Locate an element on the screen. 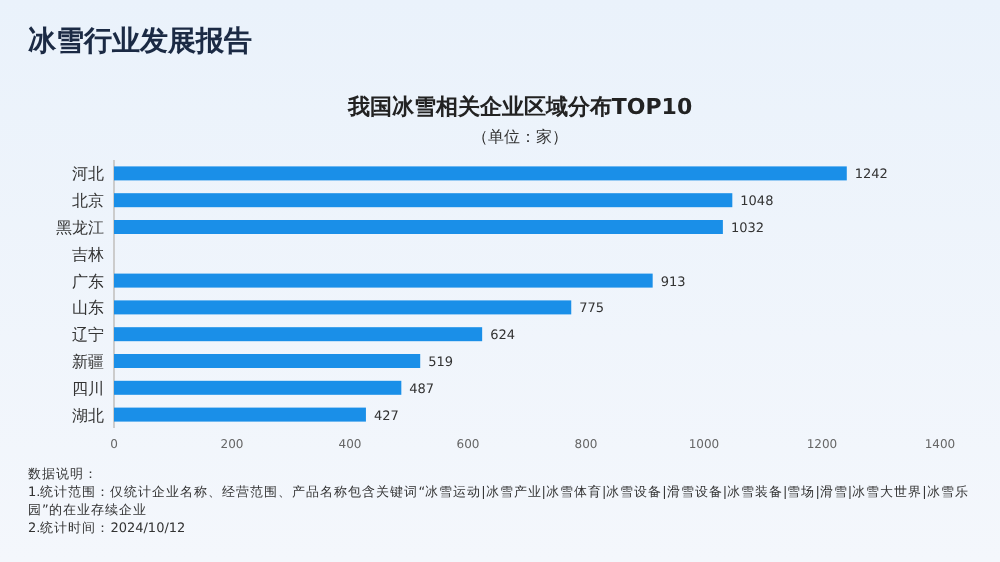  y-tick-label: 新疆 is located at coordinates (88, 362).